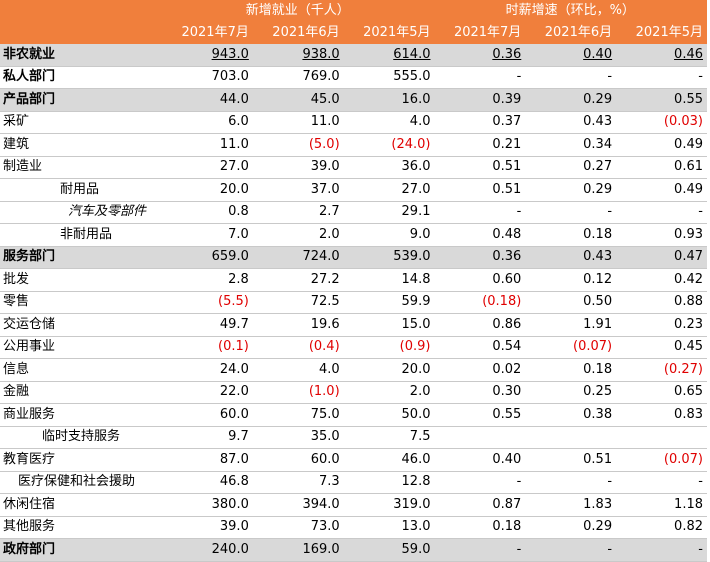  What do you see at coordinates (81, 122) in the screenshot?
I see `row-label: 采矿` at bounding box center [81, 122].